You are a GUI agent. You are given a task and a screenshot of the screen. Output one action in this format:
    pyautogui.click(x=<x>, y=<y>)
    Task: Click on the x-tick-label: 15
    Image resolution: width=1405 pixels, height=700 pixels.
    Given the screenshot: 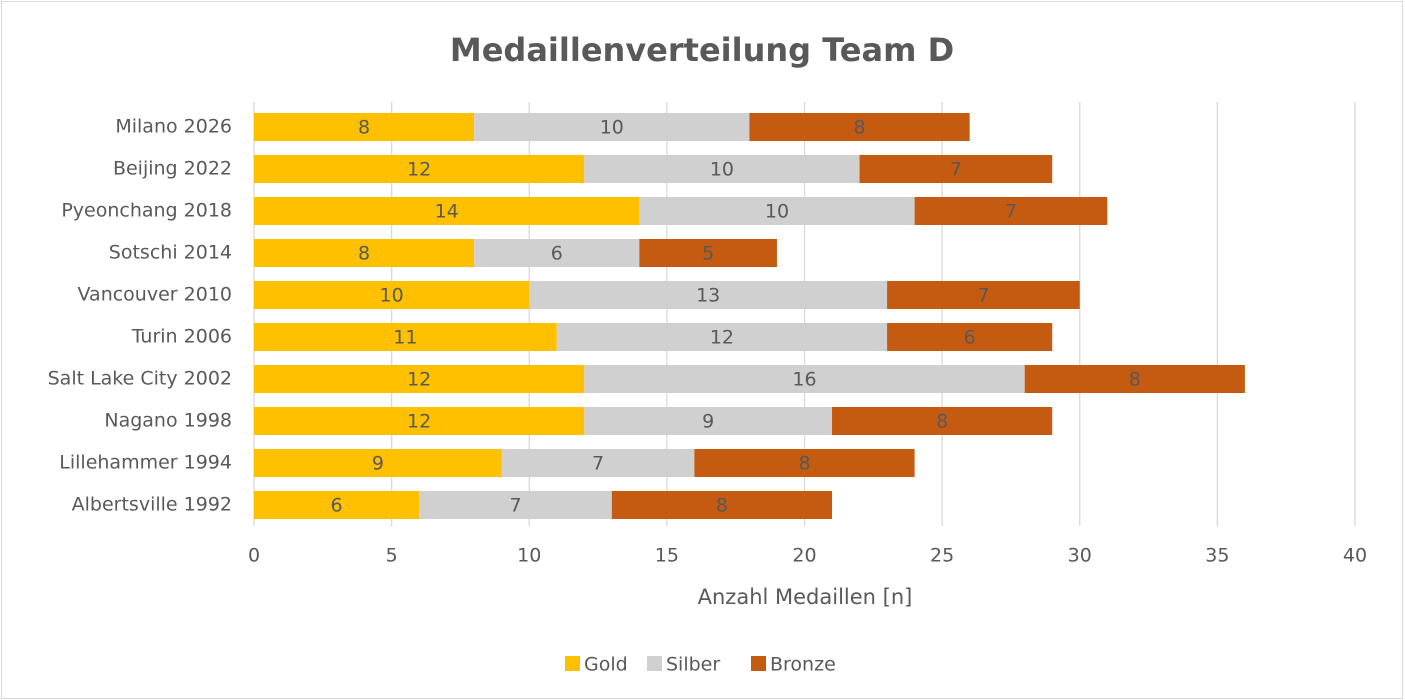 What is the action you would take?
    pyautogui.click(x=667, y=556)
    